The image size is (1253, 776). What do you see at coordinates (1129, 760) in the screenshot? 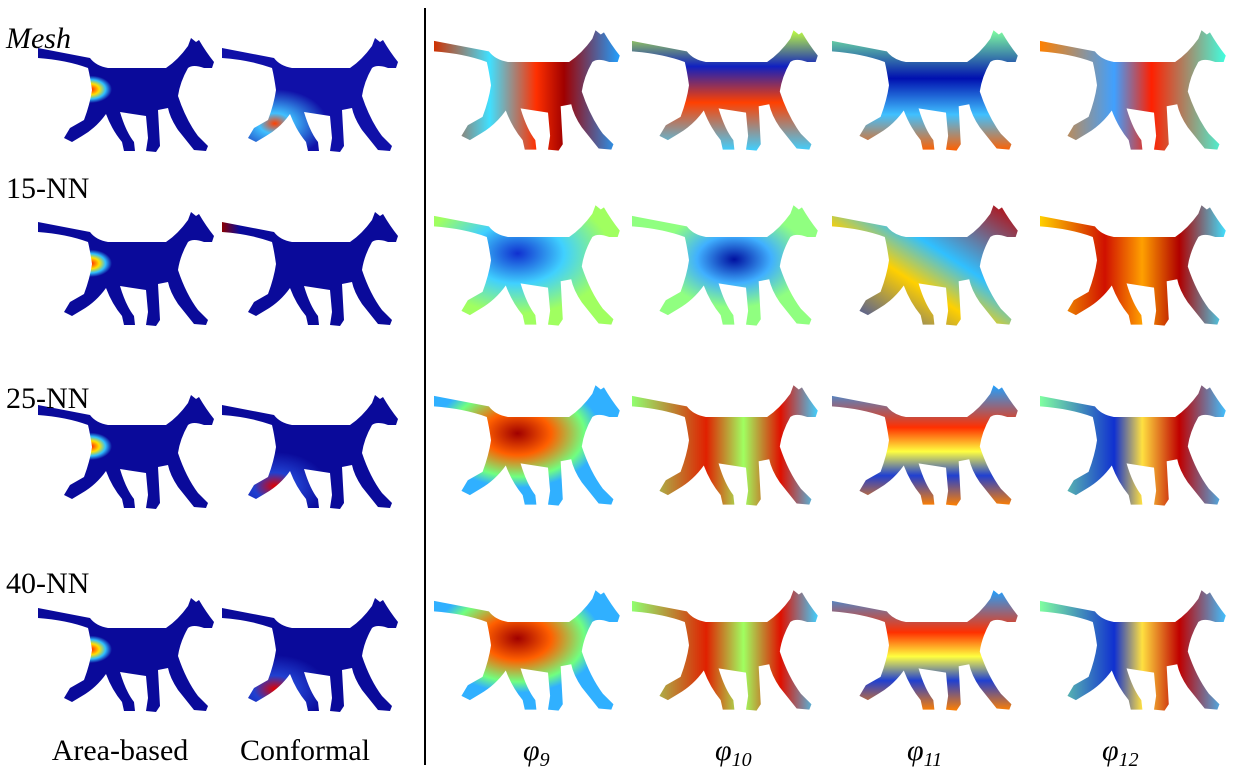
I see `subscript: 12` at bounding box center [1129, 760].